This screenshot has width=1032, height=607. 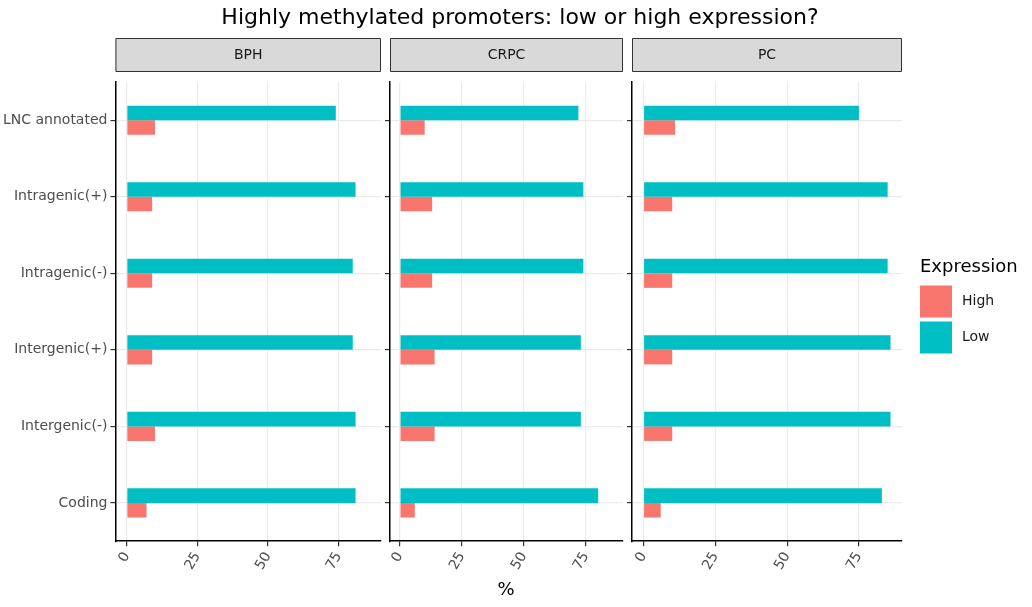 I want to click on y-tick-label: Intragenic(-), so click(x=64, y=271).